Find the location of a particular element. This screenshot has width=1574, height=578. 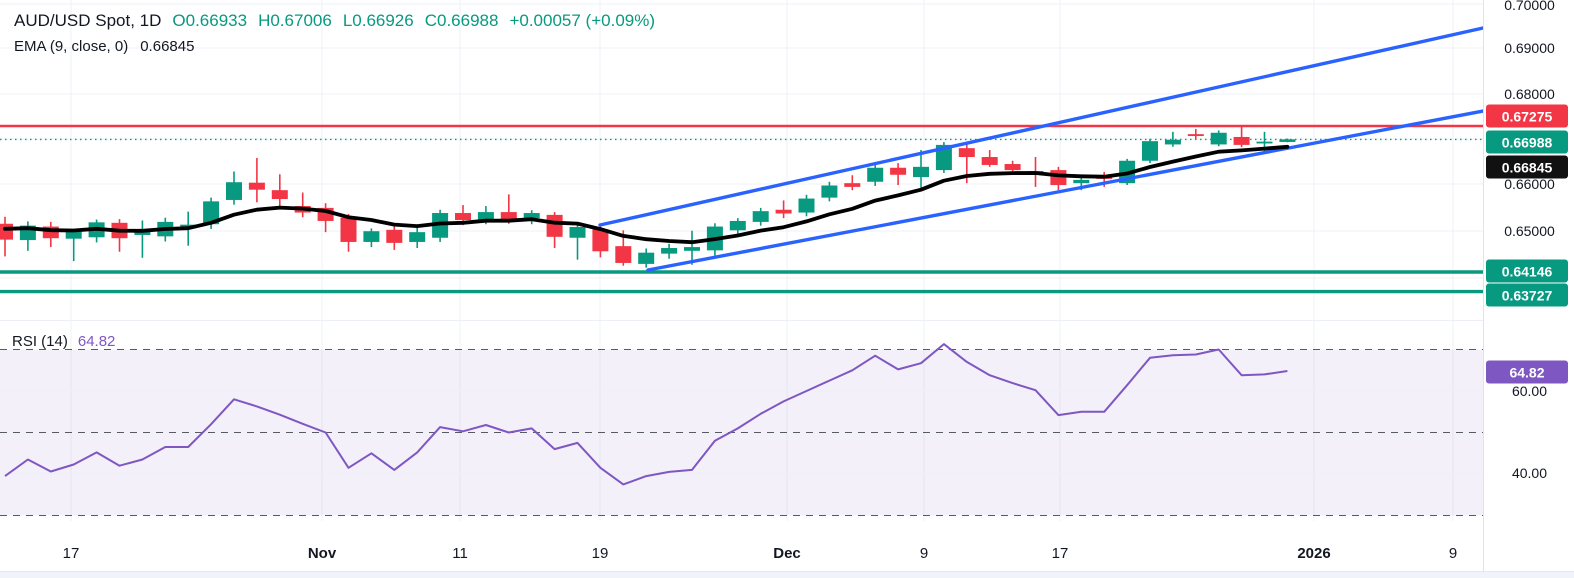

time-axis-label: 19 is located at coordinates (600, 553).